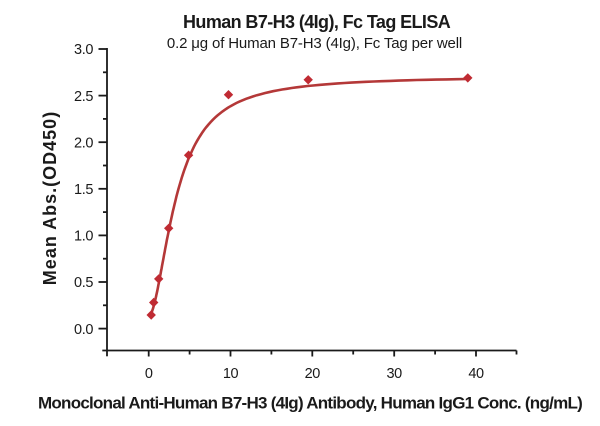  Describe the element at coordinates (50, 198) in the screenshot. I see `svg-text: Mean Abs.(OD450)` at that location.